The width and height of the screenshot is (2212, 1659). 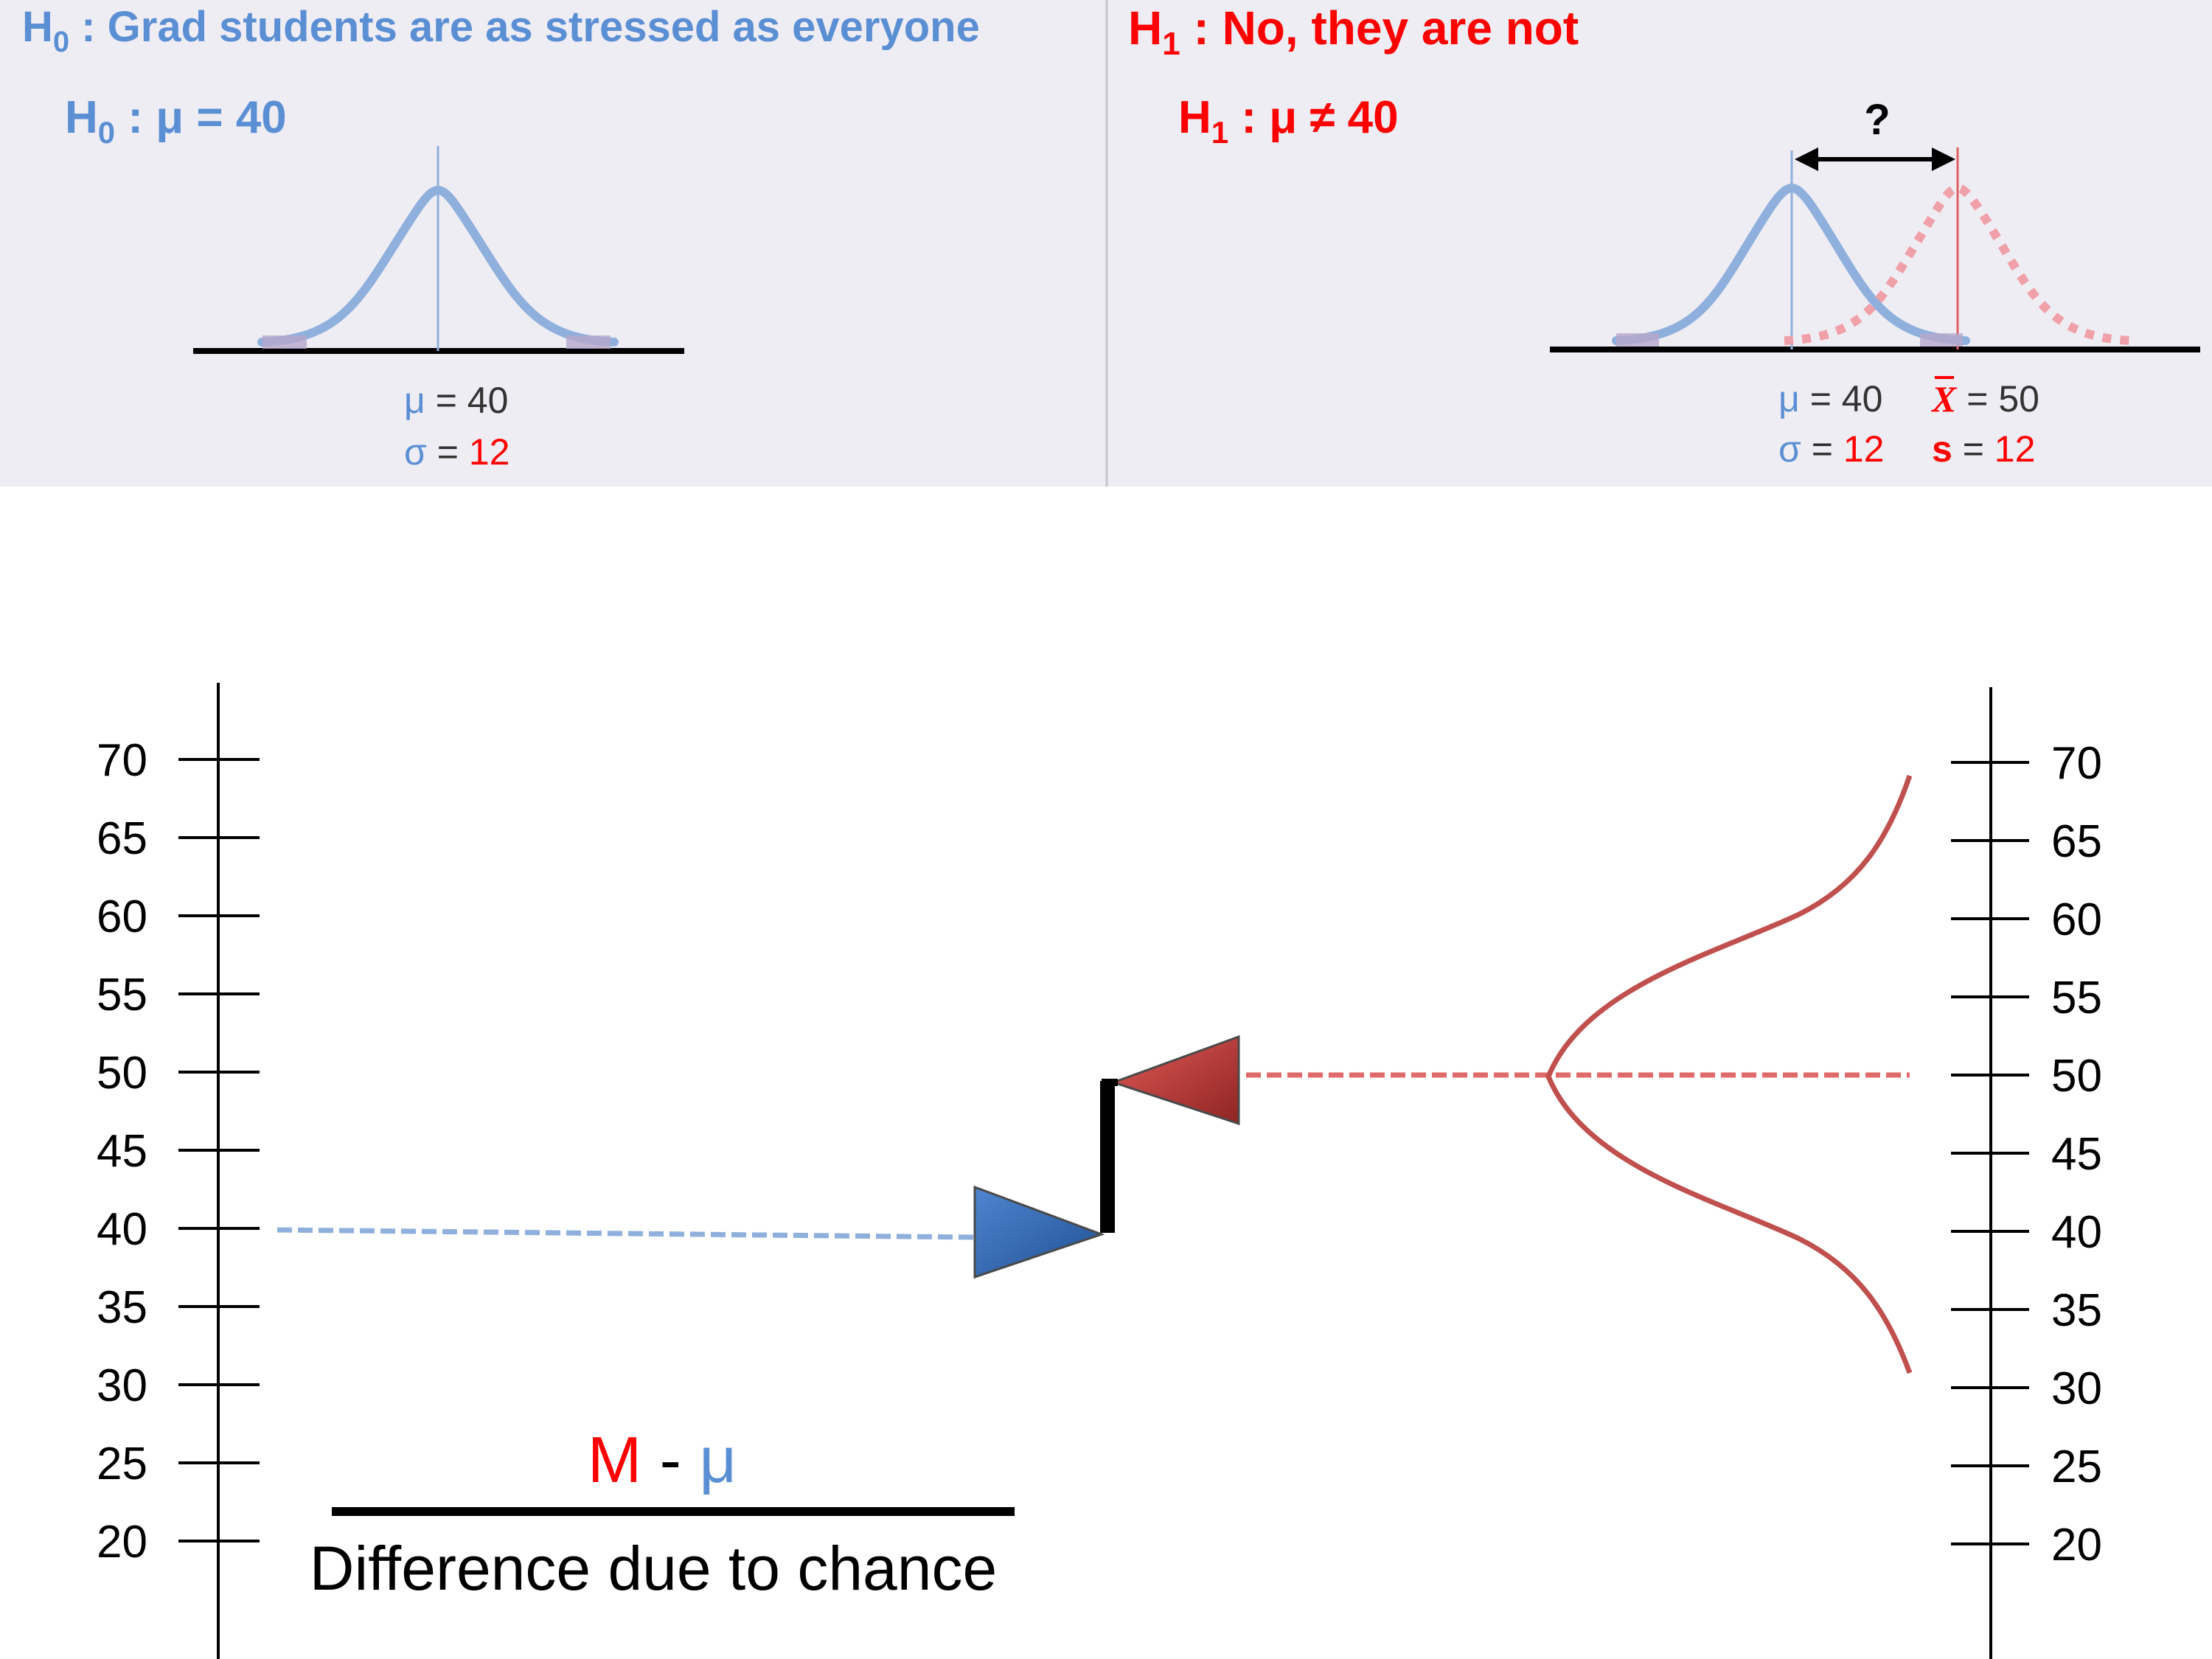 What do you see at coordinates (1353, 31) in the screenshot?
I see `h1-title: H1 : No, they are not` at bounding box center [1353, 31].